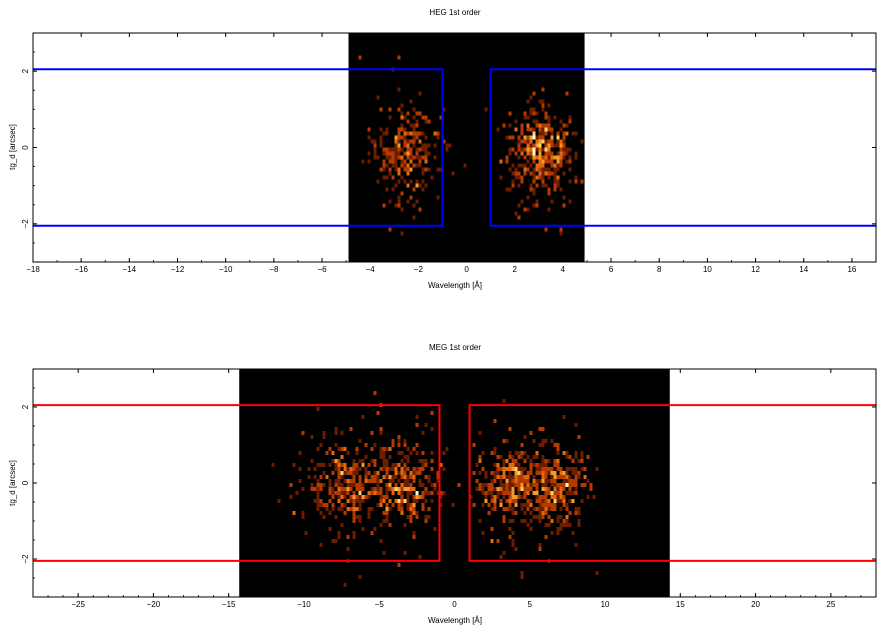 The width and height of the screenshot is (886, 636). Describe the element at coordinates (682, 147) in the screenshot. I see `extraction-region` at that location.